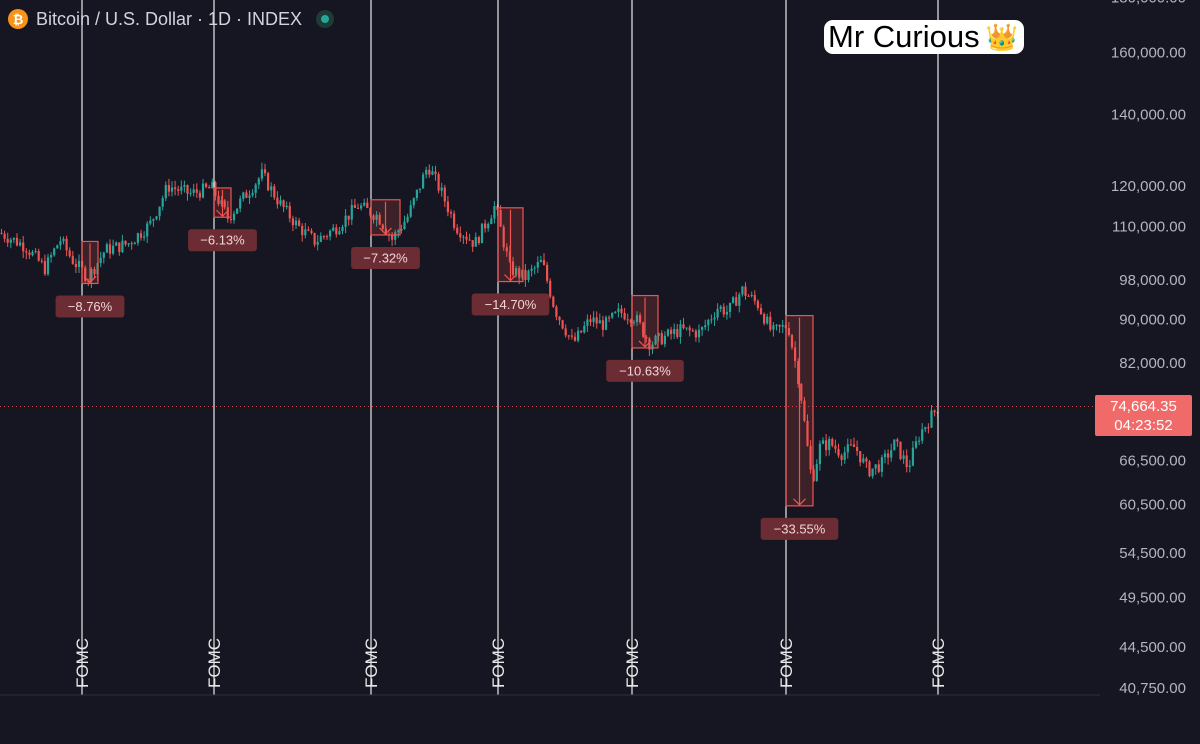 This screenshot has height=744, width=1200. What do you see at coordinates (325, 19) in the screenshot?
I see `live-status-dot-icon` at bounding box center [325, 19].